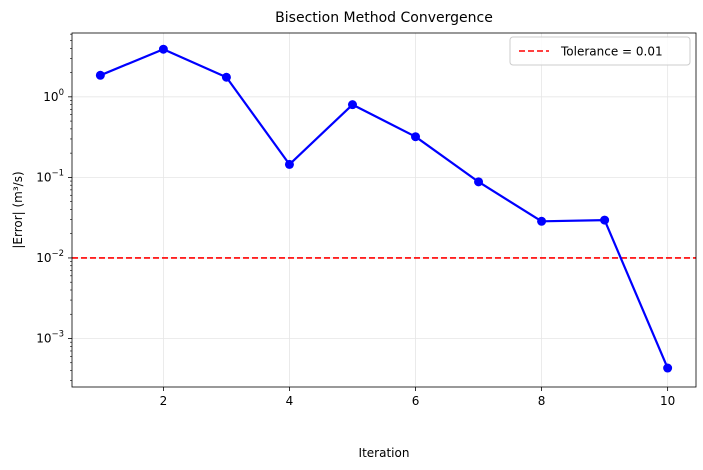 Image resolution: width=703 pixels, height=470 pixels. I want to click on y-tick-label: 10⁰, so click(53, 96).